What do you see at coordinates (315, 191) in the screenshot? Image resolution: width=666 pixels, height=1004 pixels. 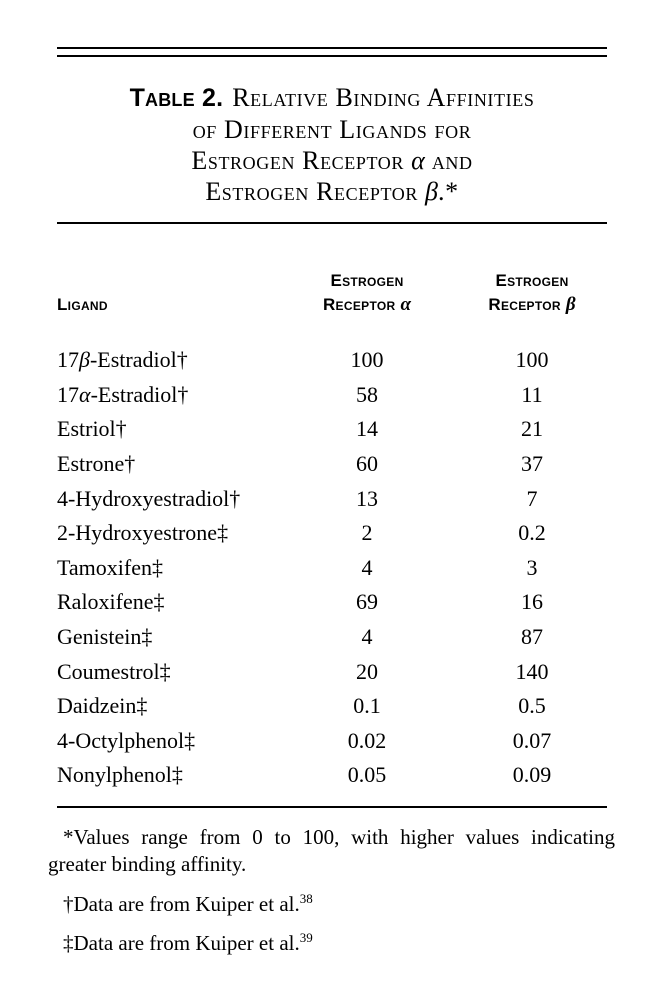 I see `title-text: Estrogen Receptor` at bounding box center [315, 191].